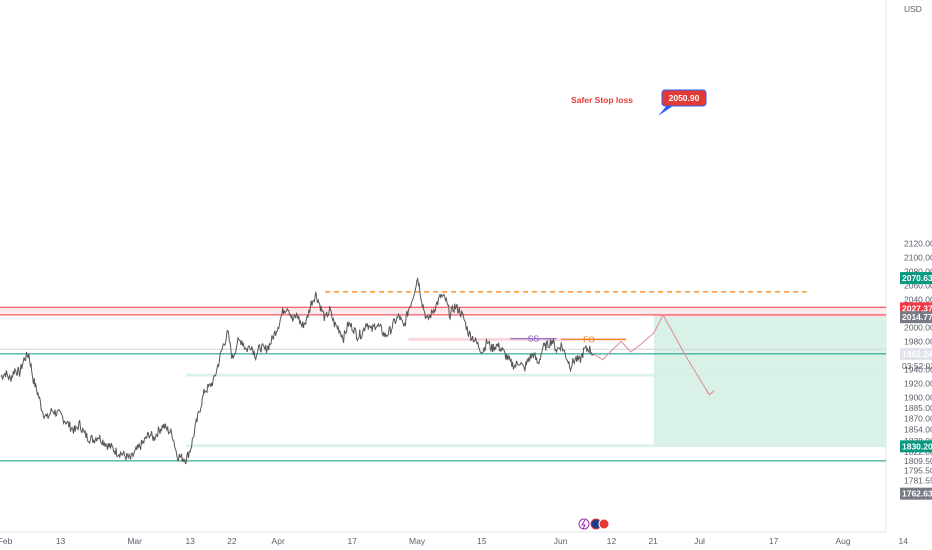  I want to click on y-tick-label: 2100.00, so click(918, 258).